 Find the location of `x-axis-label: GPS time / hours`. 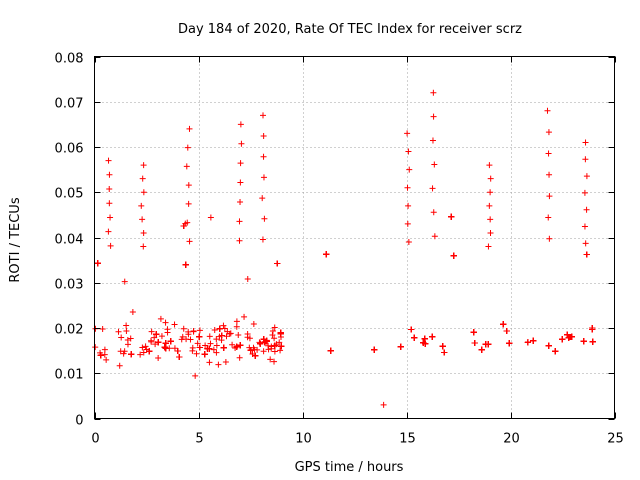

x-axis-label: GPS time / hours is located at coordinates (349, 467).